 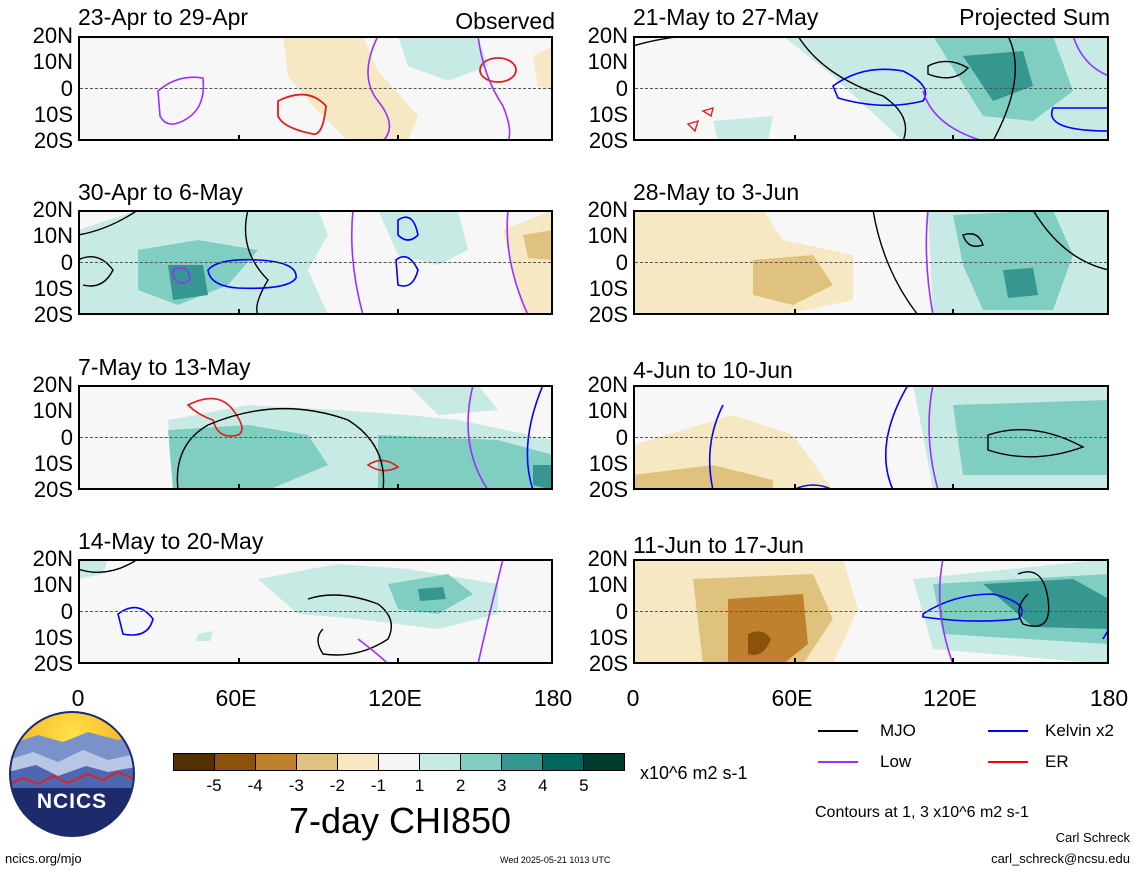 I want to click on legend-label-er: ER, so click(x=1057, y=761).